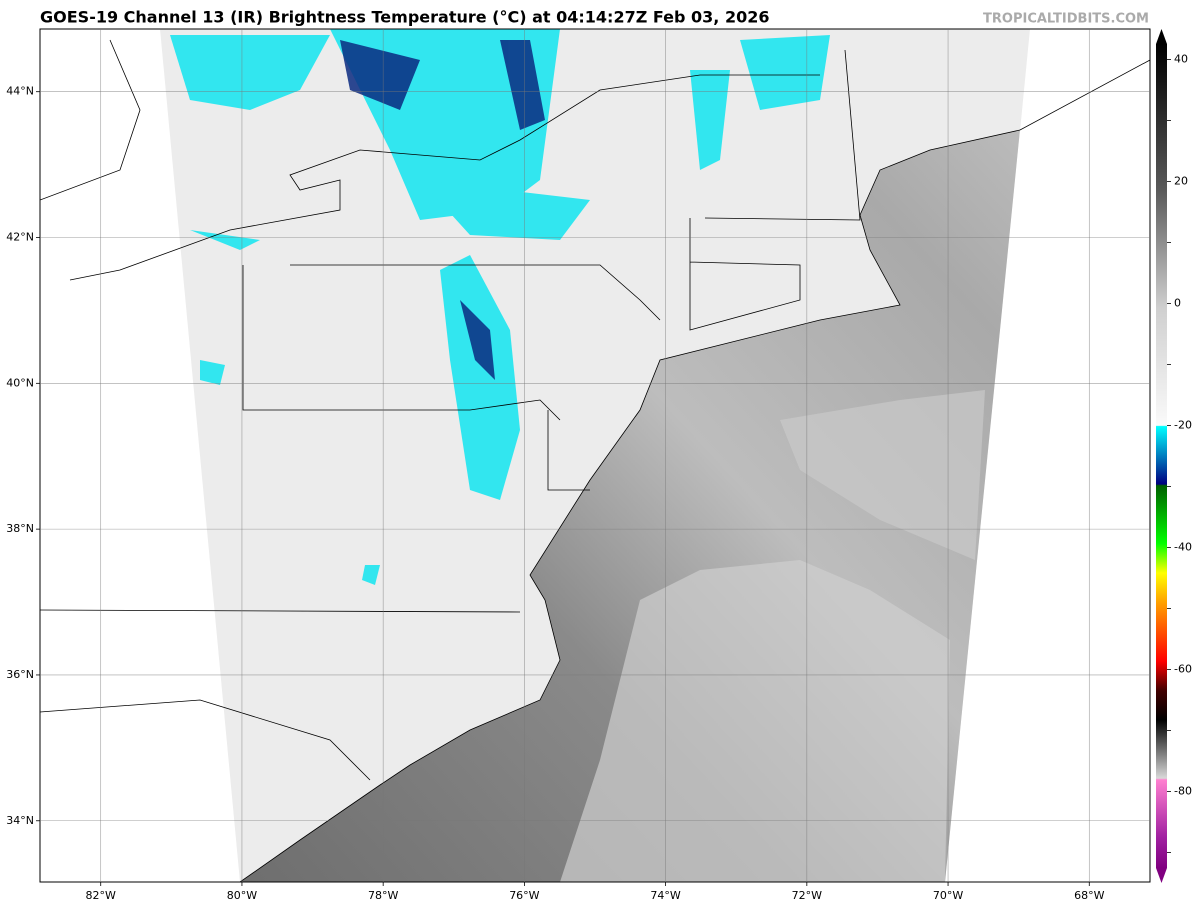  Describe the element at coordinates (1183, 669) in the screenshot. I see `colorbar-tick-label: -60` at that location.